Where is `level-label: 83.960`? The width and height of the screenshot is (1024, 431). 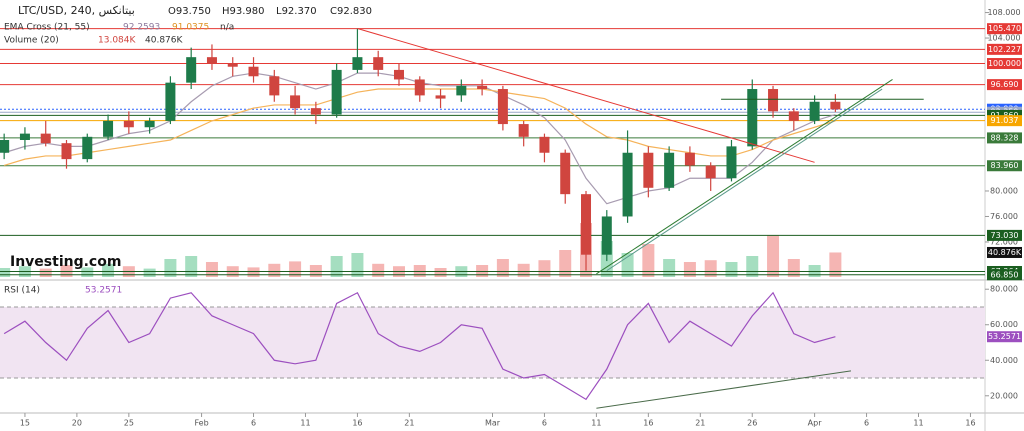
level-label: 83.960 is located at coordinates (1005, 165).